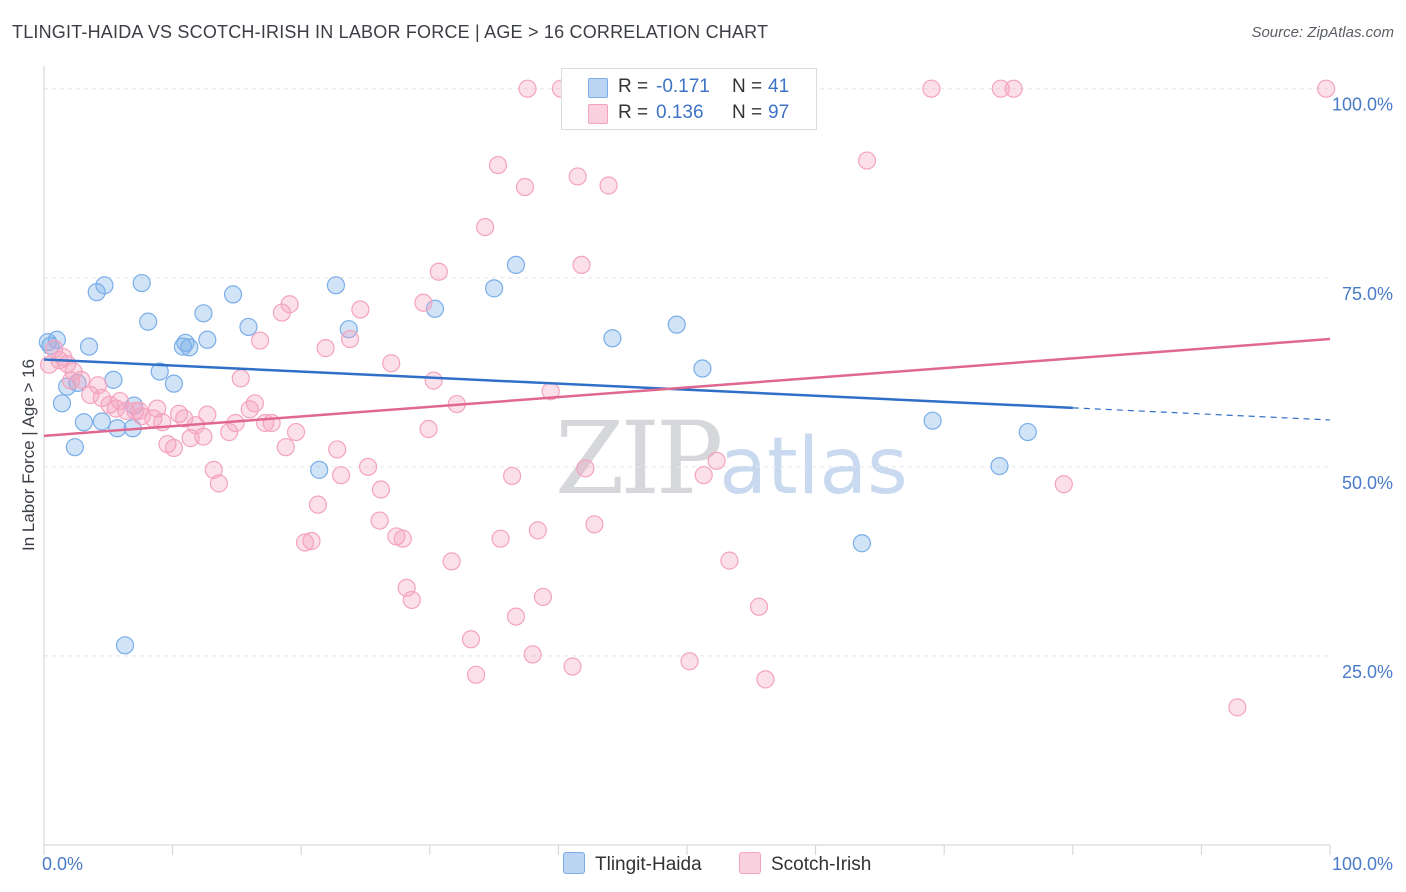  Describe the element at coordinates (1362, 105) in the screenshot. I see `y-tick-label-3: 100.0%` at that location.